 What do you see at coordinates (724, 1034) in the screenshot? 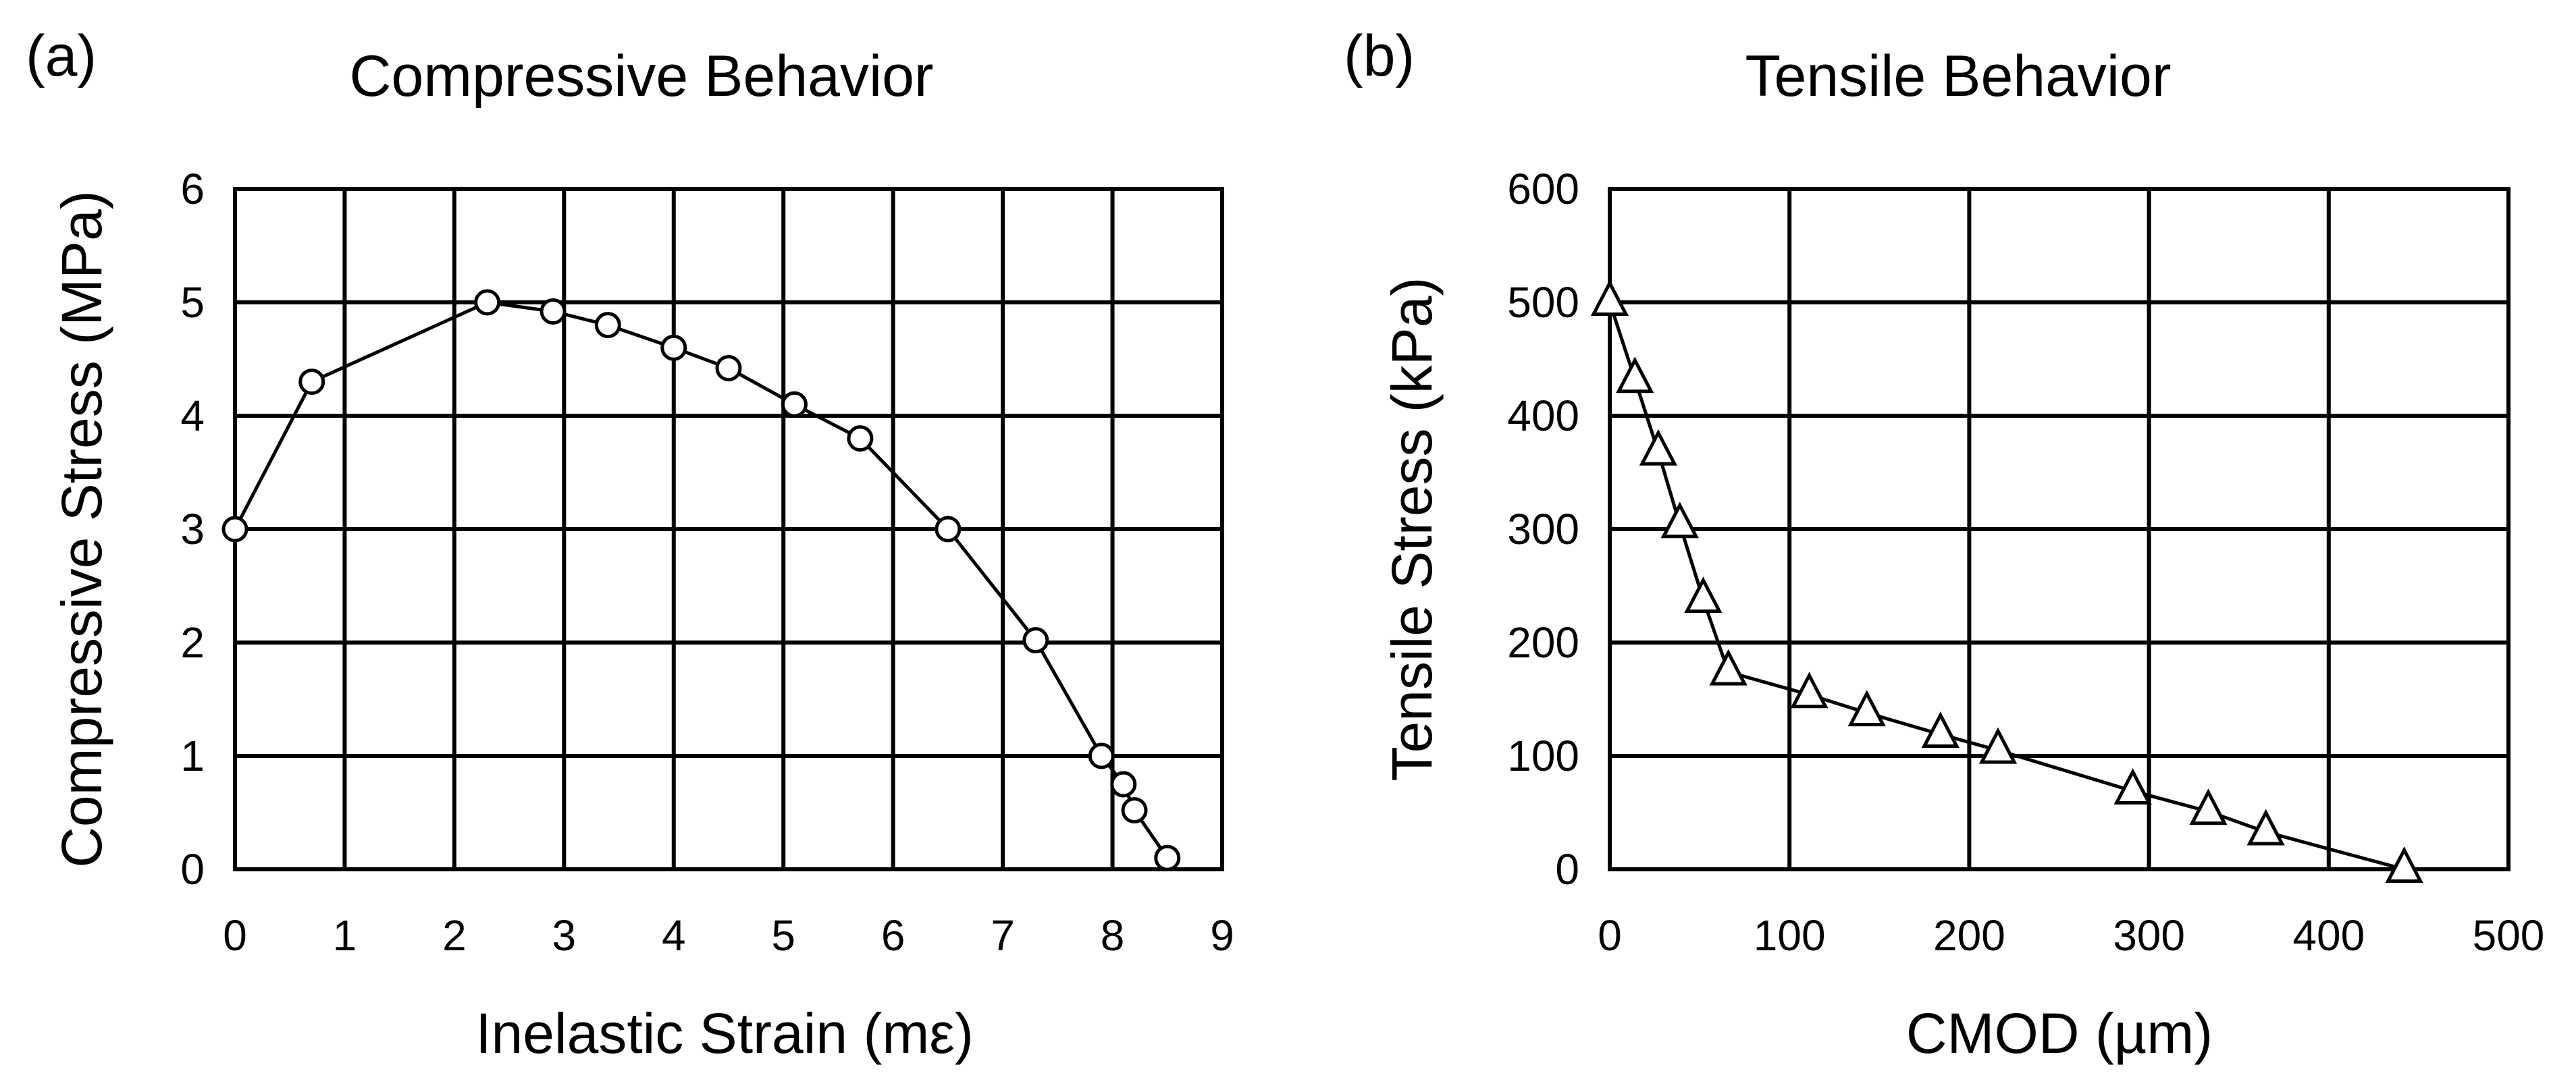
I see `compressive-x-axis-label: Inelastic Strain (mε)` at bounding box center [724, 1034].